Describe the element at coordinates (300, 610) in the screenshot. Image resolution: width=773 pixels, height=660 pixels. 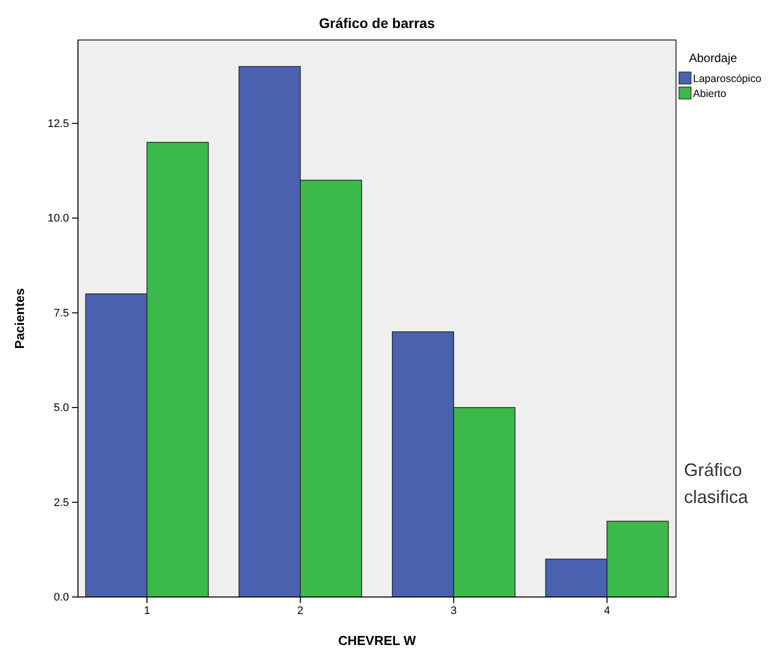
I see `x-tick-label: 2` at that location.